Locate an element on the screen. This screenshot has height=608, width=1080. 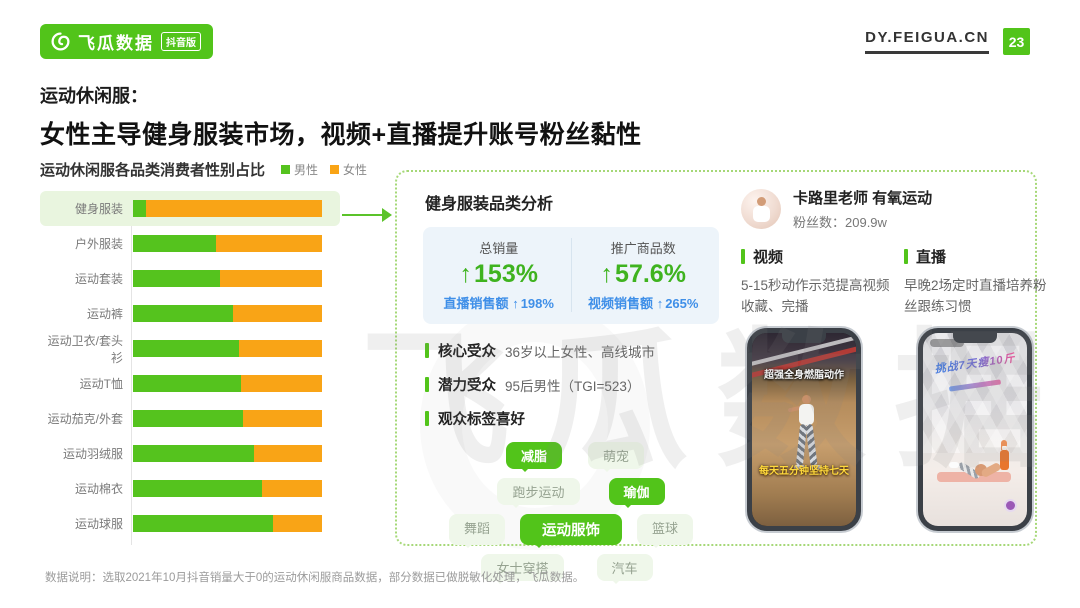
legend-item: 男性 is located at coordinates (299, 169).